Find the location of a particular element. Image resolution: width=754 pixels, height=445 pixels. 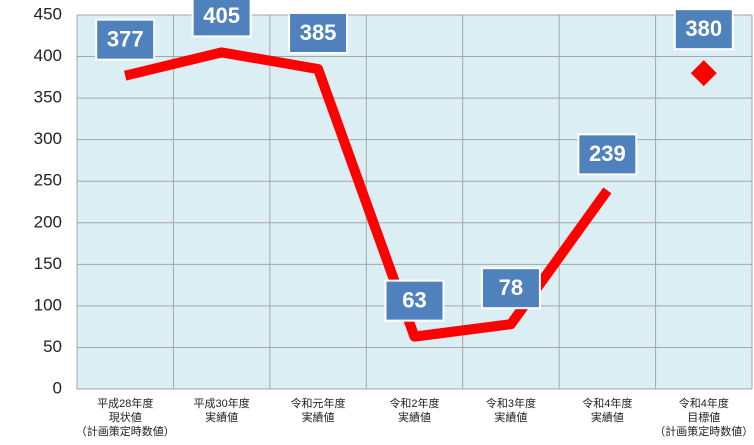

data-label: 78 is located at coordinates (511, 287).